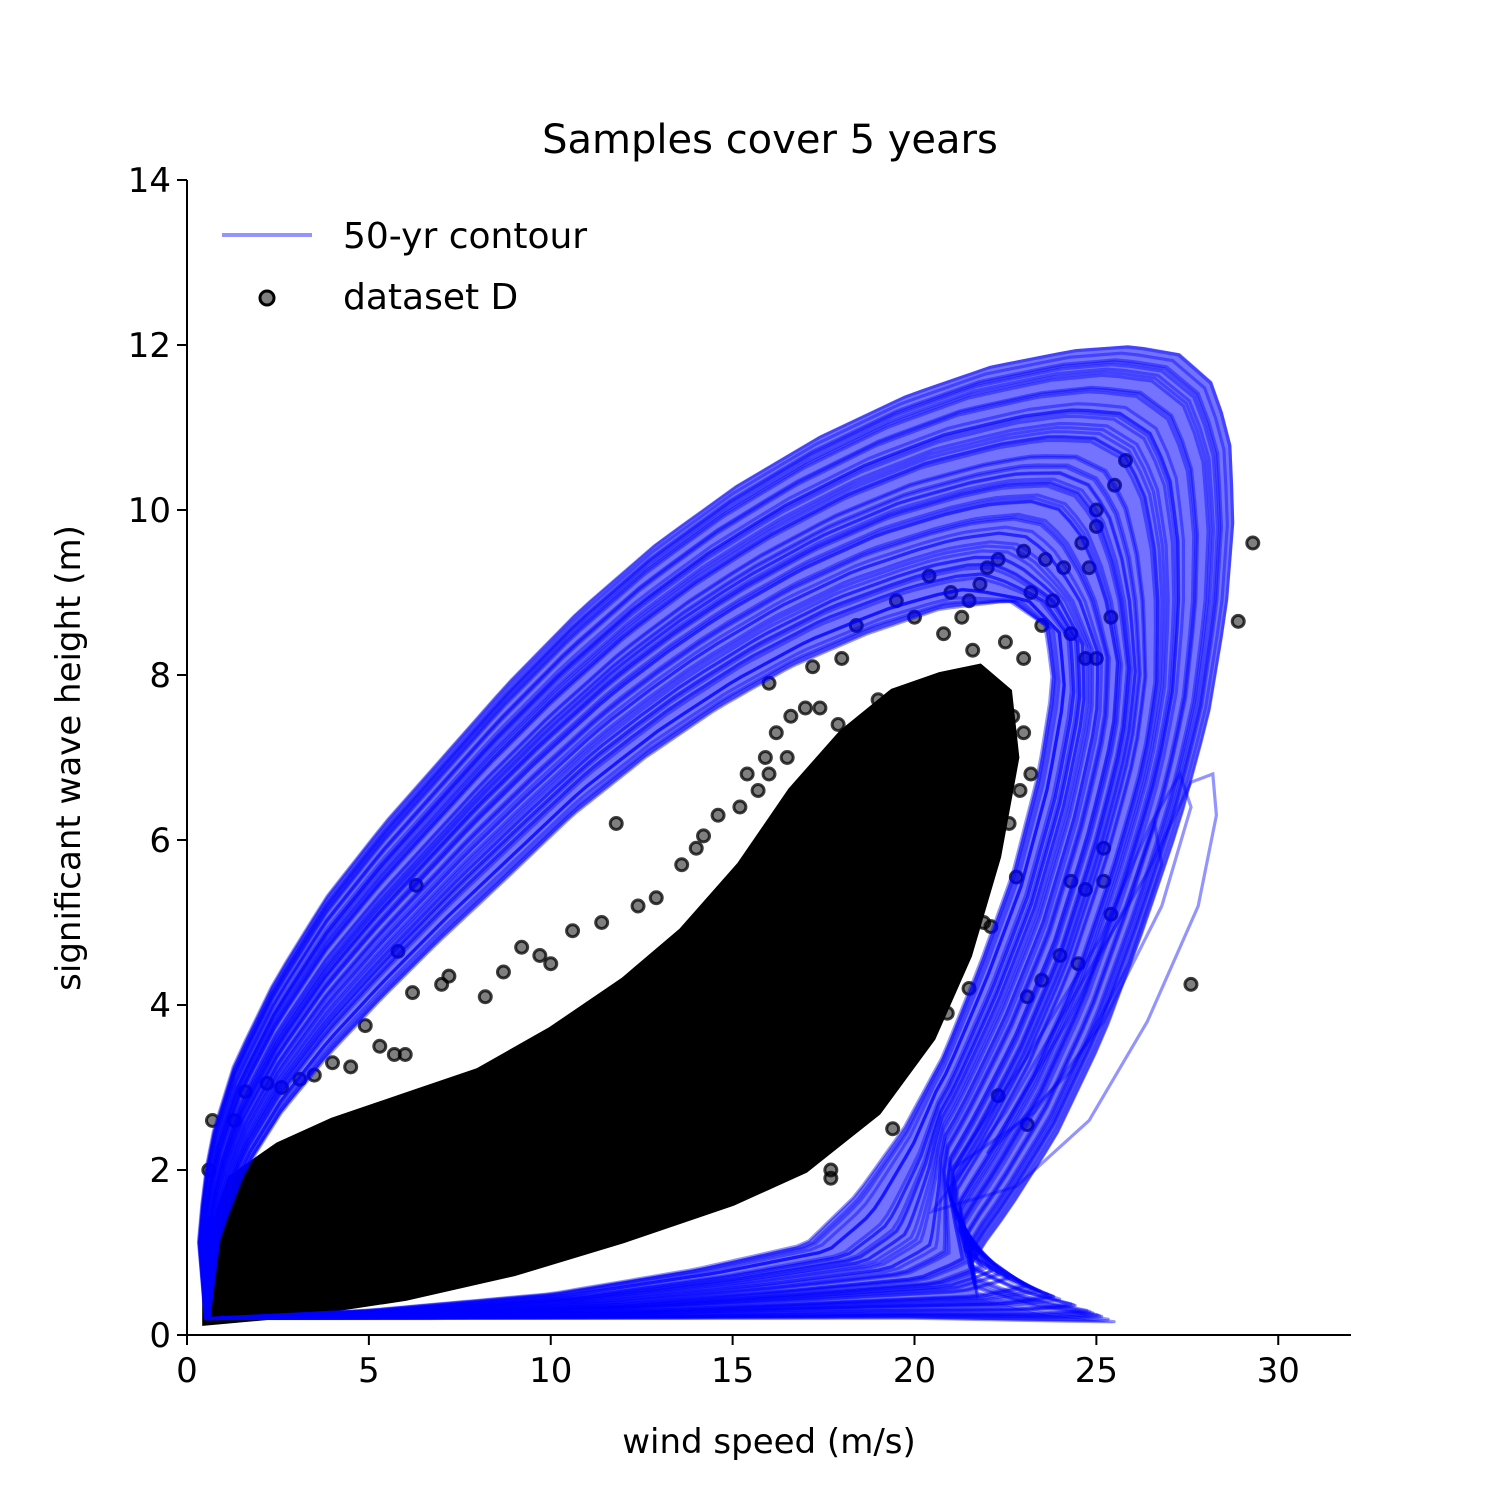 Image resolution: width=1500 pixels, height=1500 pixels. Describe the element at coordinates (160, 1336) in the screenshot. I see `y-tick-label: 0` at that location.